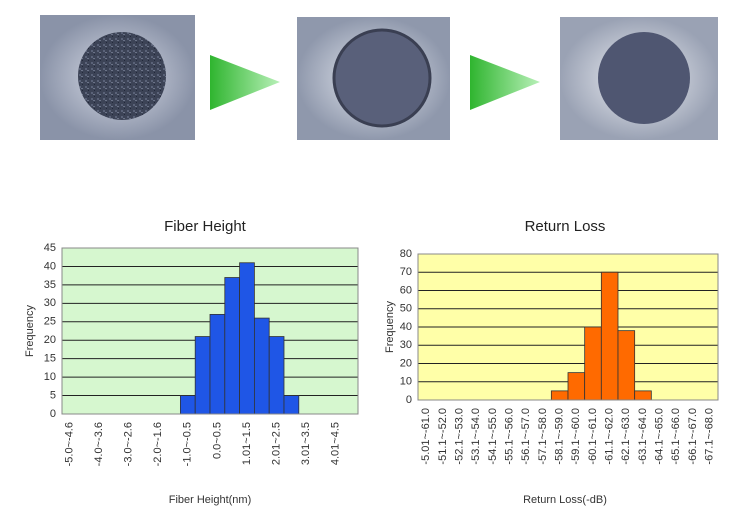 This screenshot has height=518, width=750. I want to click on x-tick-label: 2.01~2.5, so click(277, 443).